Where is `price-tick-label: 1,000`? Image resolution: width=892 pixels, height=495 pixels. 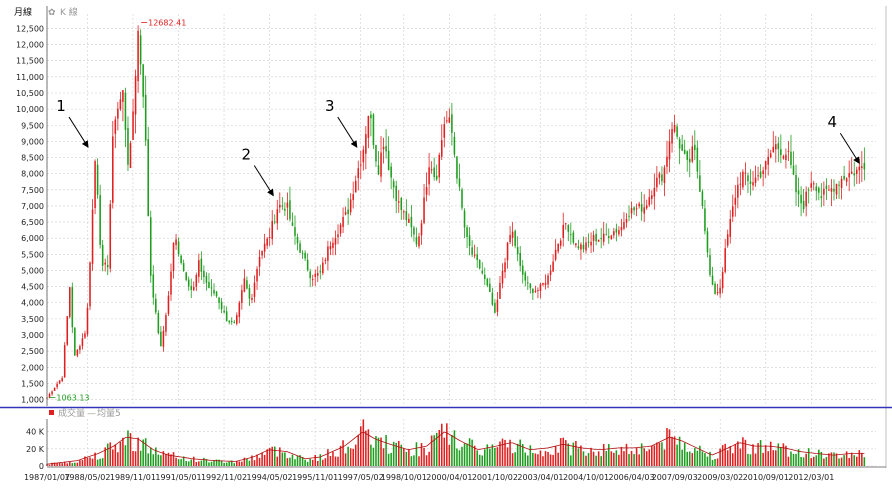 price-tick-label: 1,000 is located at coordinates (32, 400).